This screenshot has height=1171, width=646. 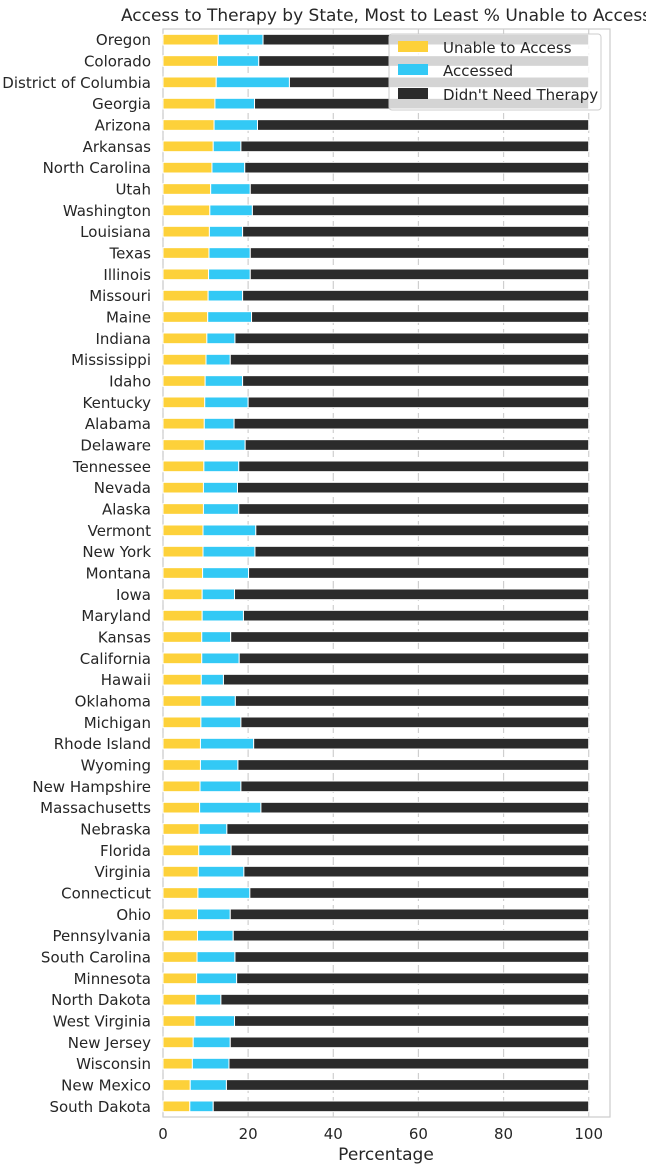 What do you see at coordinates (229, 551) in the screenshot?
I see `bar-new-york-accessed` at bounding box center [229, 551].